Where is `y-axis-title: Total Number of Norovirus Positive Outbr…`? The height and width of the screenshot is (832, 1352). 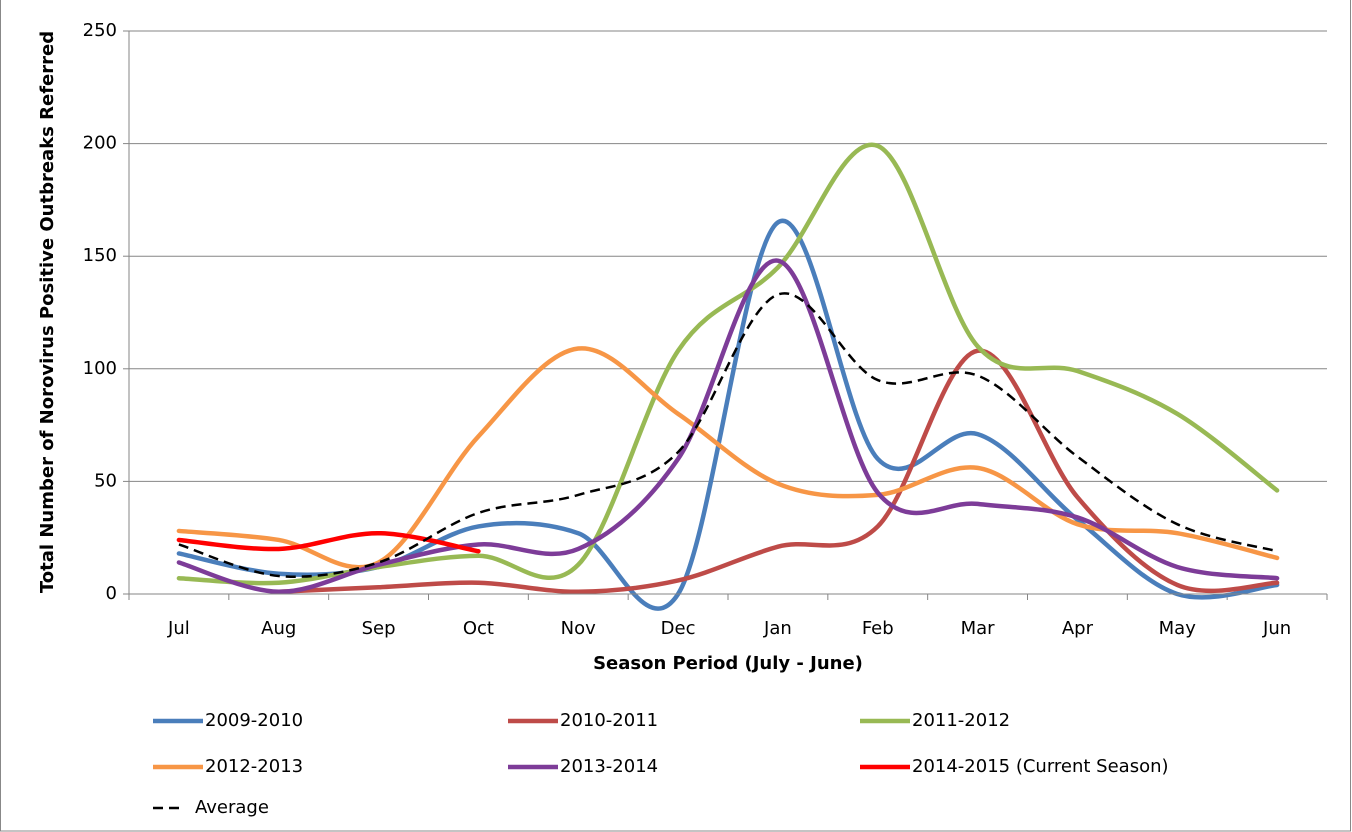 y-axis-title: Total Number of Norovirus Positive Outbr… is located at coordinates (47, 312).